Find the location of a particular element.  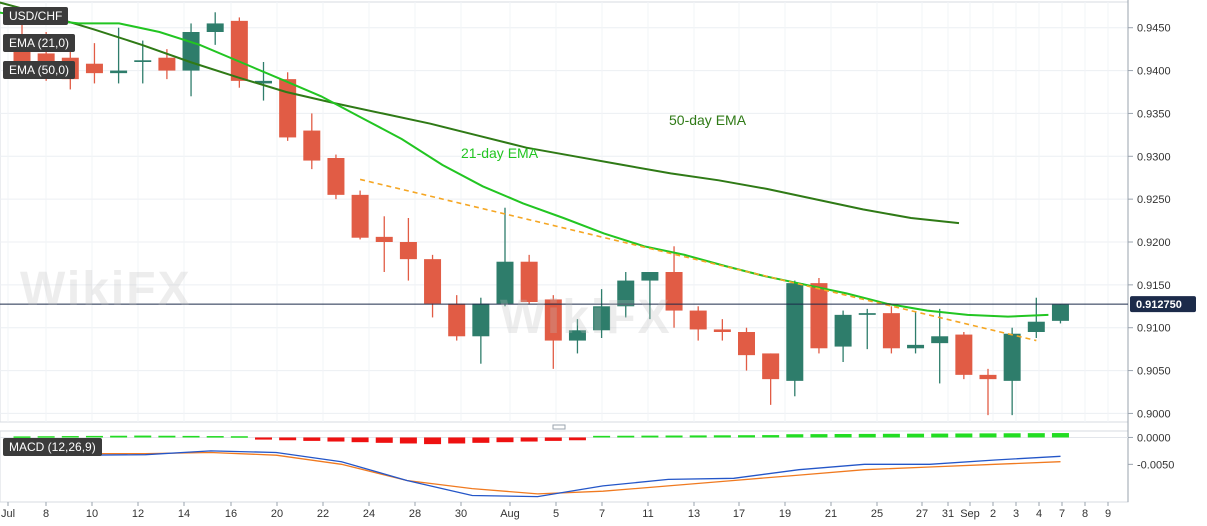

x-tick-label: 28 is located at coordinates (415, 514).